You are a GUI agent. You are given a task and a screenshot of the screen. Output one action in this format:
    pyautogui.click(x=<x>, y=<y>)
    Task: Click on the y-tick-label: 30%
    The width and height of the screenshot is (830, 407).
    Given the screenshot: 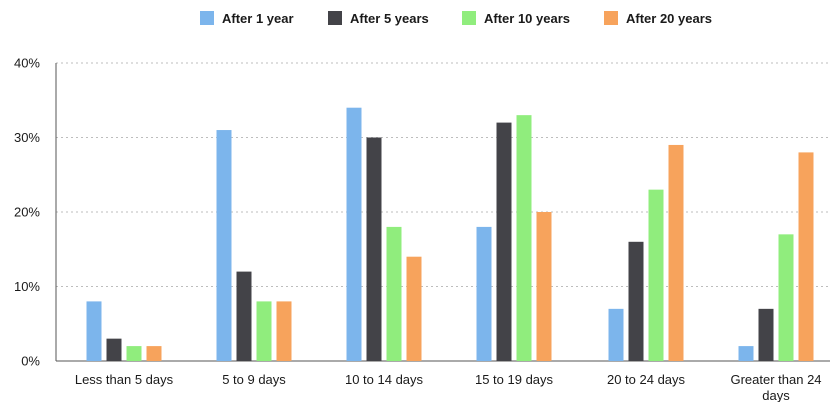 What is the action you would take?
    pyautogui.click(x=27, y=137)
    